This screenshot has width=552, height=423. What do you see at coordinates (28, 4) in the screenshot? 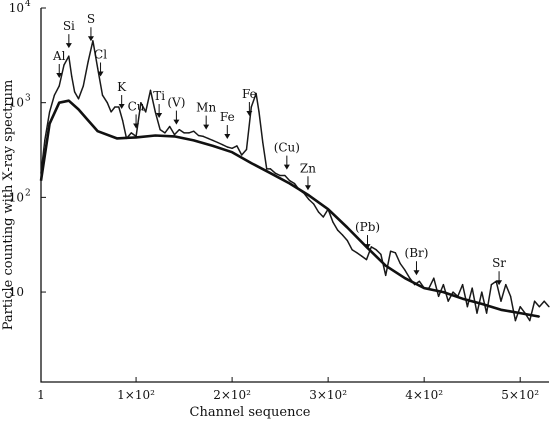
I see `y-tick-exponent: 4` at bounding box center [28, 4].